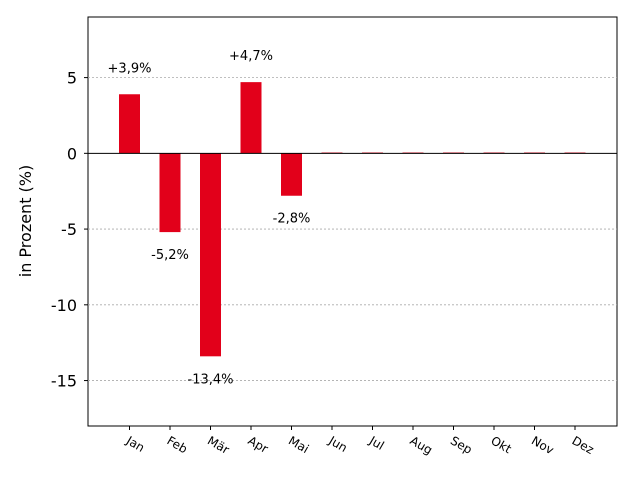 This screenshot has width=640, height=480. What do you see at coordinates (25, 221) in the screenshot?
I see `y-axis-label: in Prozent (%)` at bounding box center [25, 221].